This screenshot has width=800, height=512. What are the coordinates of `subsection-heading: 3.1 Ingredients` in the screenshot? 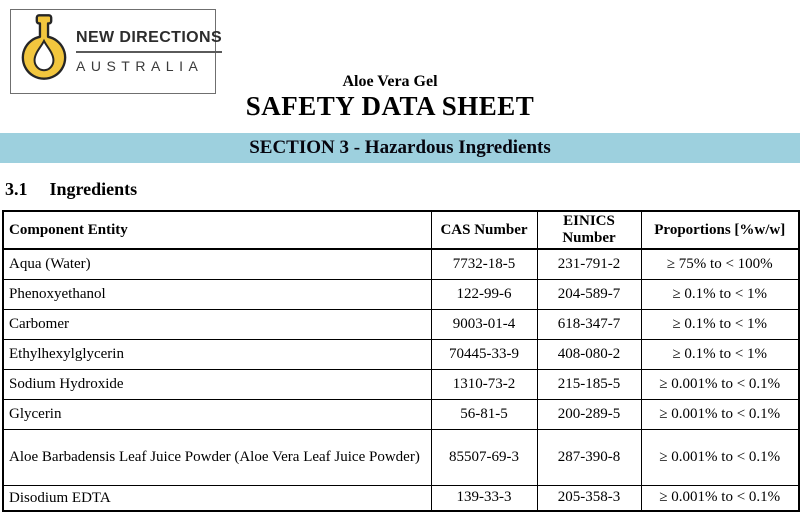 It's located at (71, 189).